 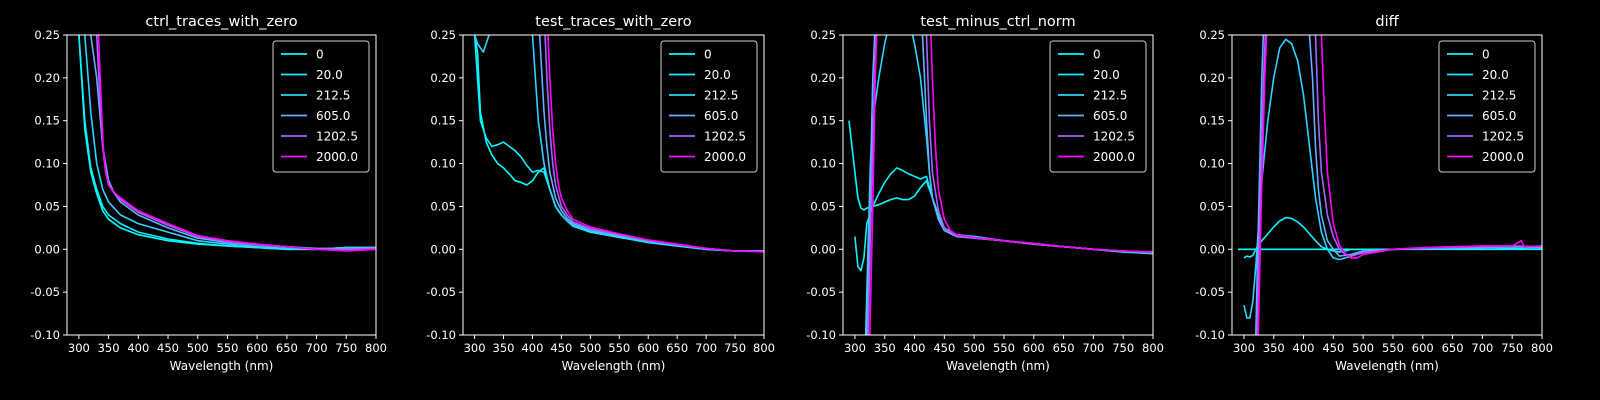 I want to click on chart-title: test_traces_with_zero, so click(x=613, y=22).